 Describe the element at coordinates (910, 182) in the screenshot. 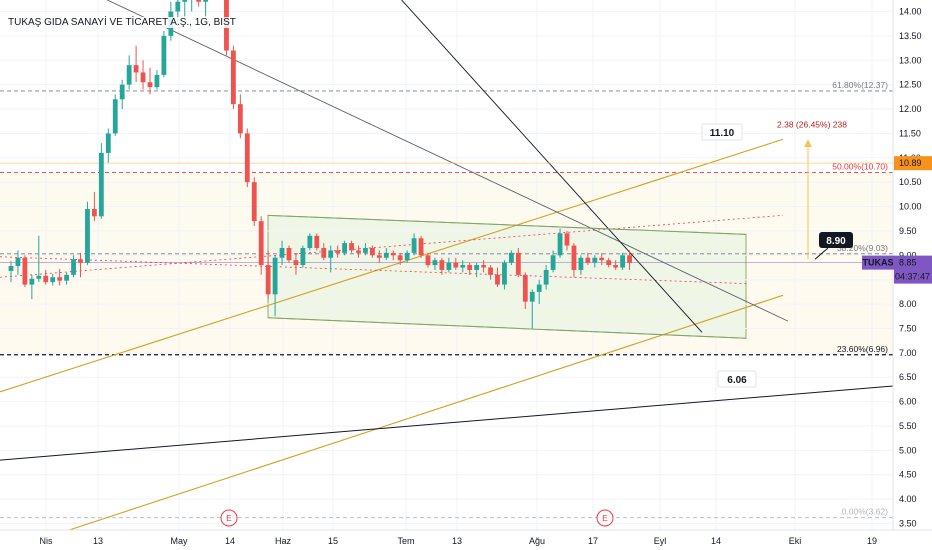

I see `y-tick-label: 10.50` at that location.